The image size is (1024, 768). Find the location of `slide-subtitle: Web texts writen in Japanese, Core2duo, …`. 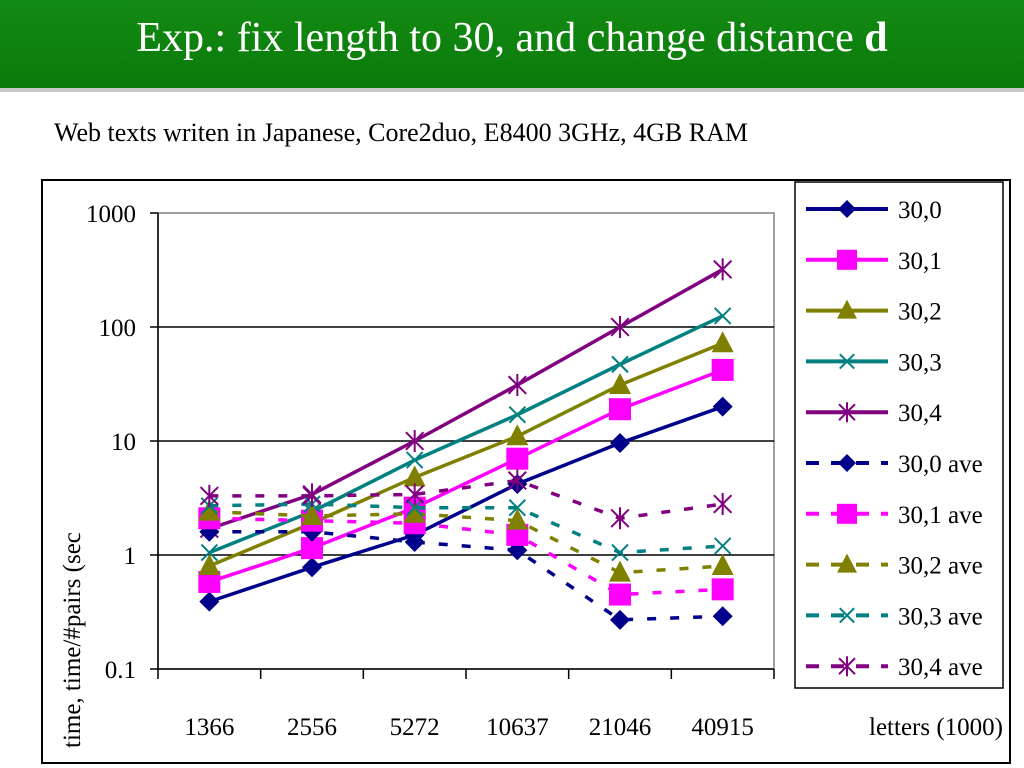

slide-subtitle: Web texts writen in Japanese, Core2duo, … is located at coordinates (401, 132).